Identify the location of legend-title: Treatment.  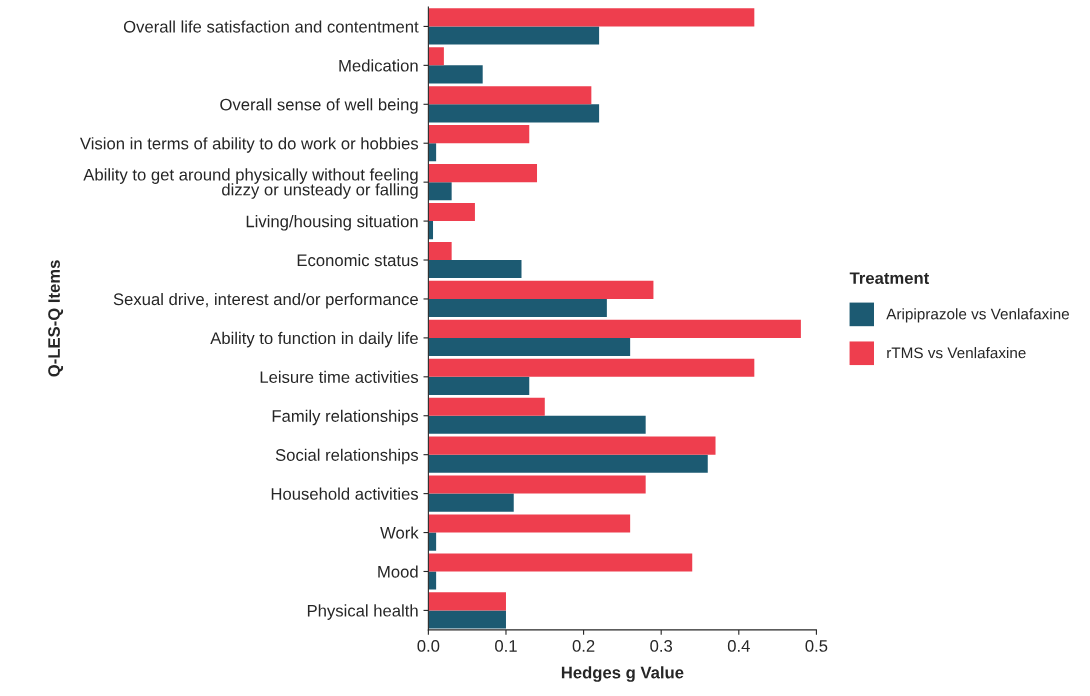
(889, 278).